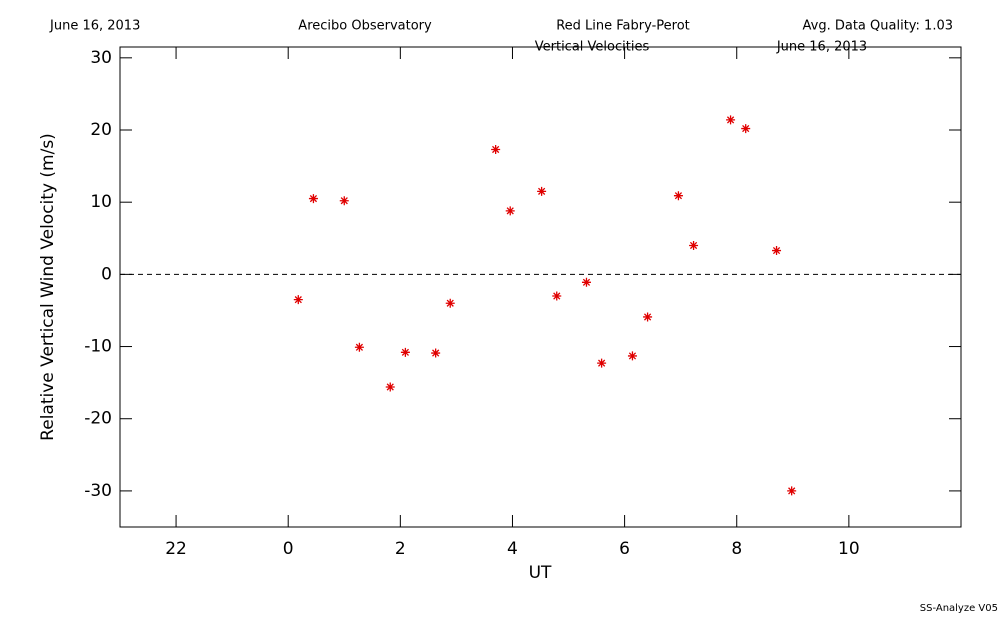 This screenshot has height=625, width=1000. Describe the element at coordinates (48, 287) in the screenshot. I see `y-axis-label: Relative Vertical Wind Velocity (m/s)` at that location.